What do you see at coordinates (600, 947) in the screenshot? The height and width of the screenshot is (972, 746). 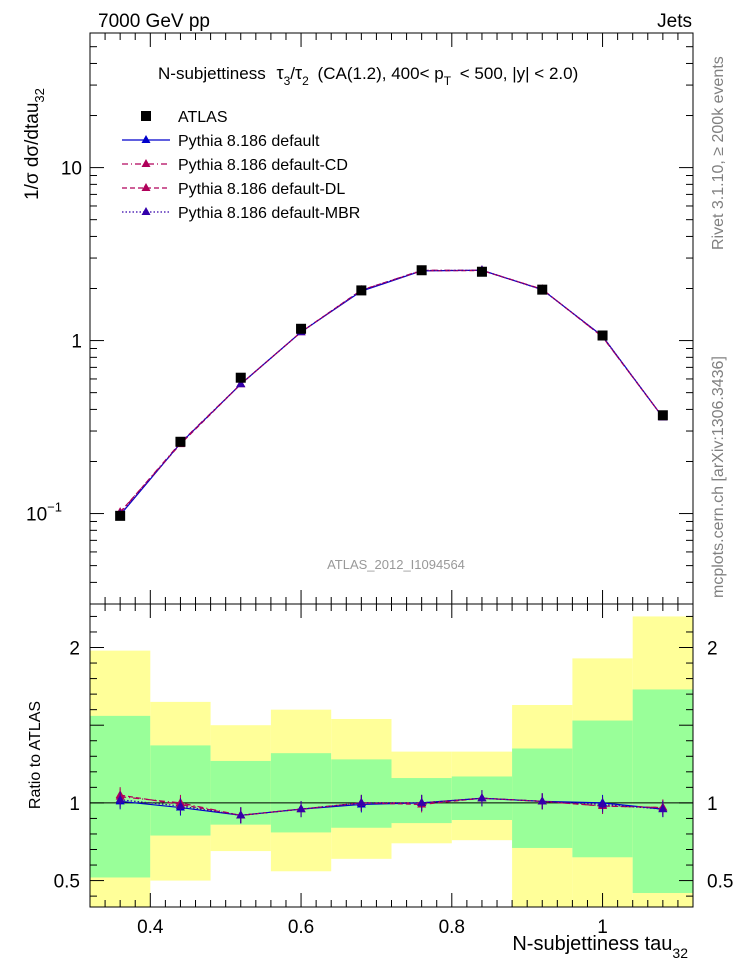 I see `x-axis-label: N-subjettiness tau32` at bounding box center [600, 947].